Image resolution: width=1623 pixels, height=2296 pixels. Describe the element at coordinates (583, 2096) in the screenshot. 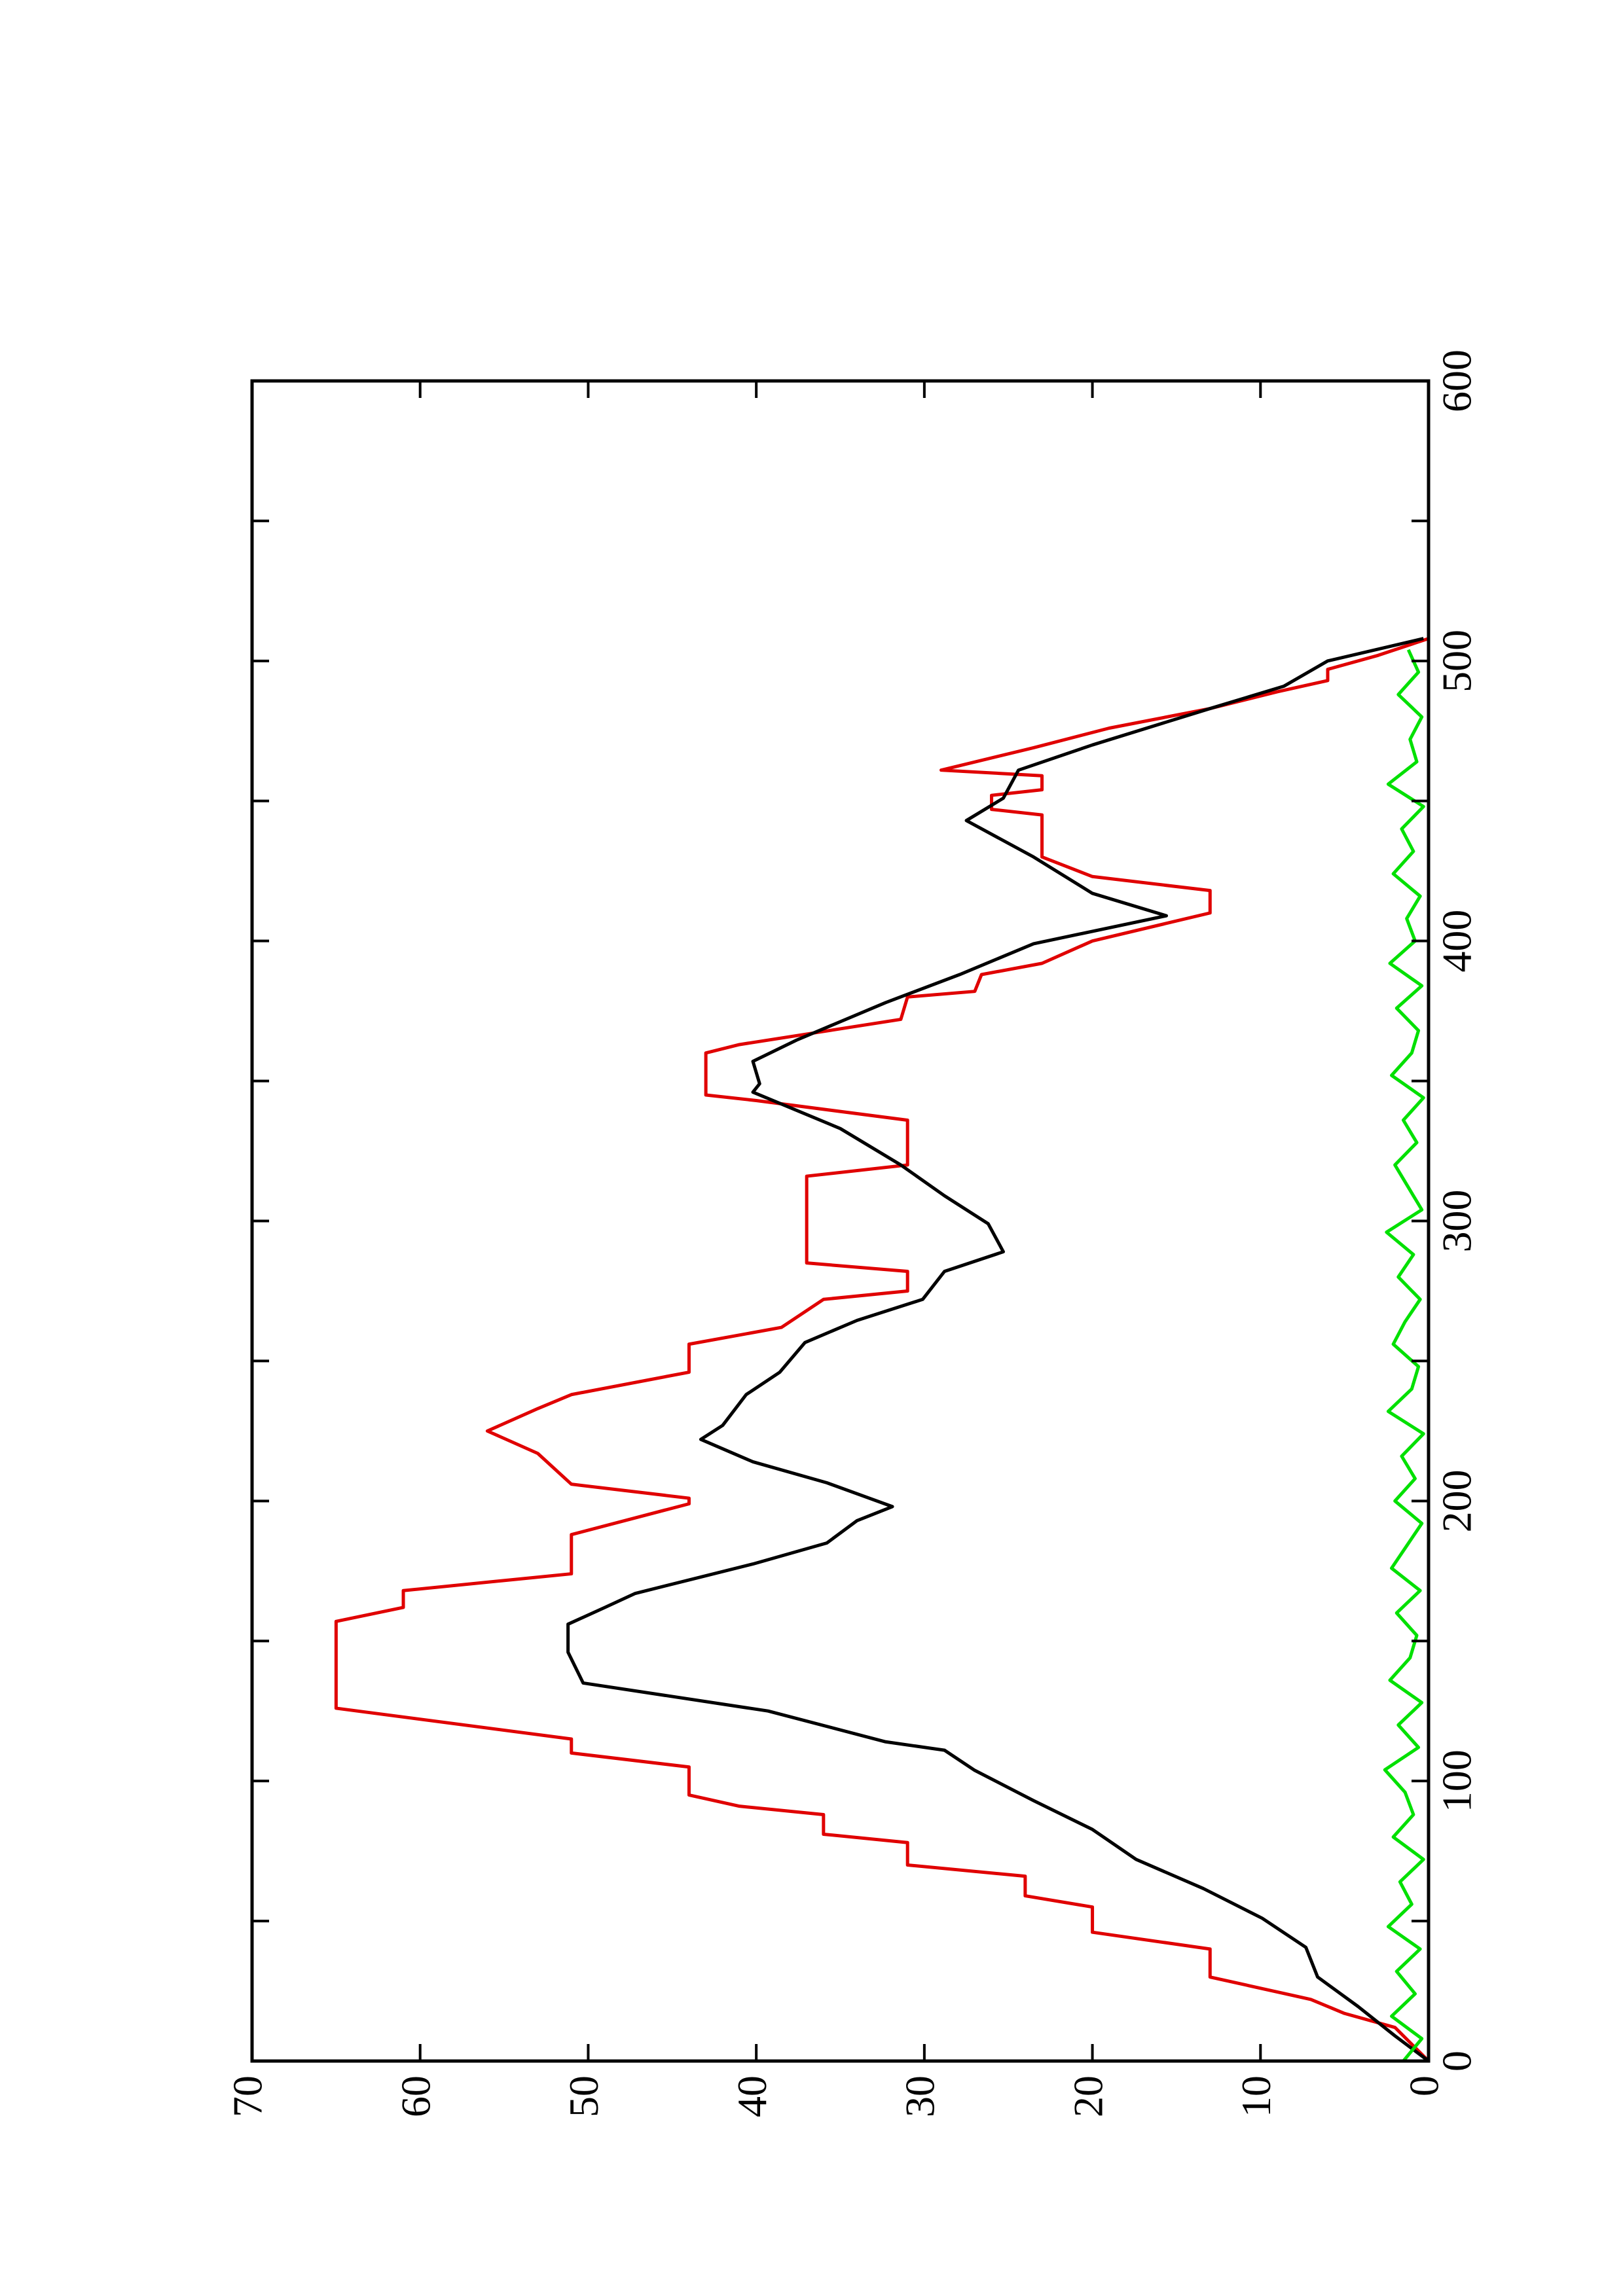

I see `y-tick-label: 50` at that location.